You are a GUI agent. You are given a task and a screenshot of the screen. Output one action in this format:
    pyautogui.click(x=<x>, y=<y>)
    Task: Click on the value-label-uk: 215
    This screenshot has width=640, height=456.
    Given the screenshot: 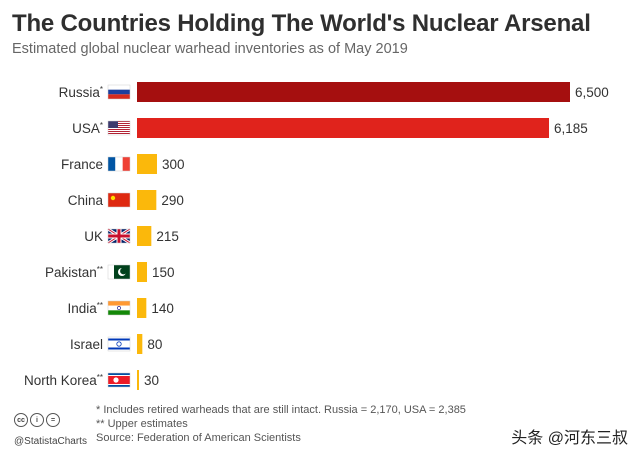 What is the action you would take?
    pyautogui.click(x=167, y=236)
    